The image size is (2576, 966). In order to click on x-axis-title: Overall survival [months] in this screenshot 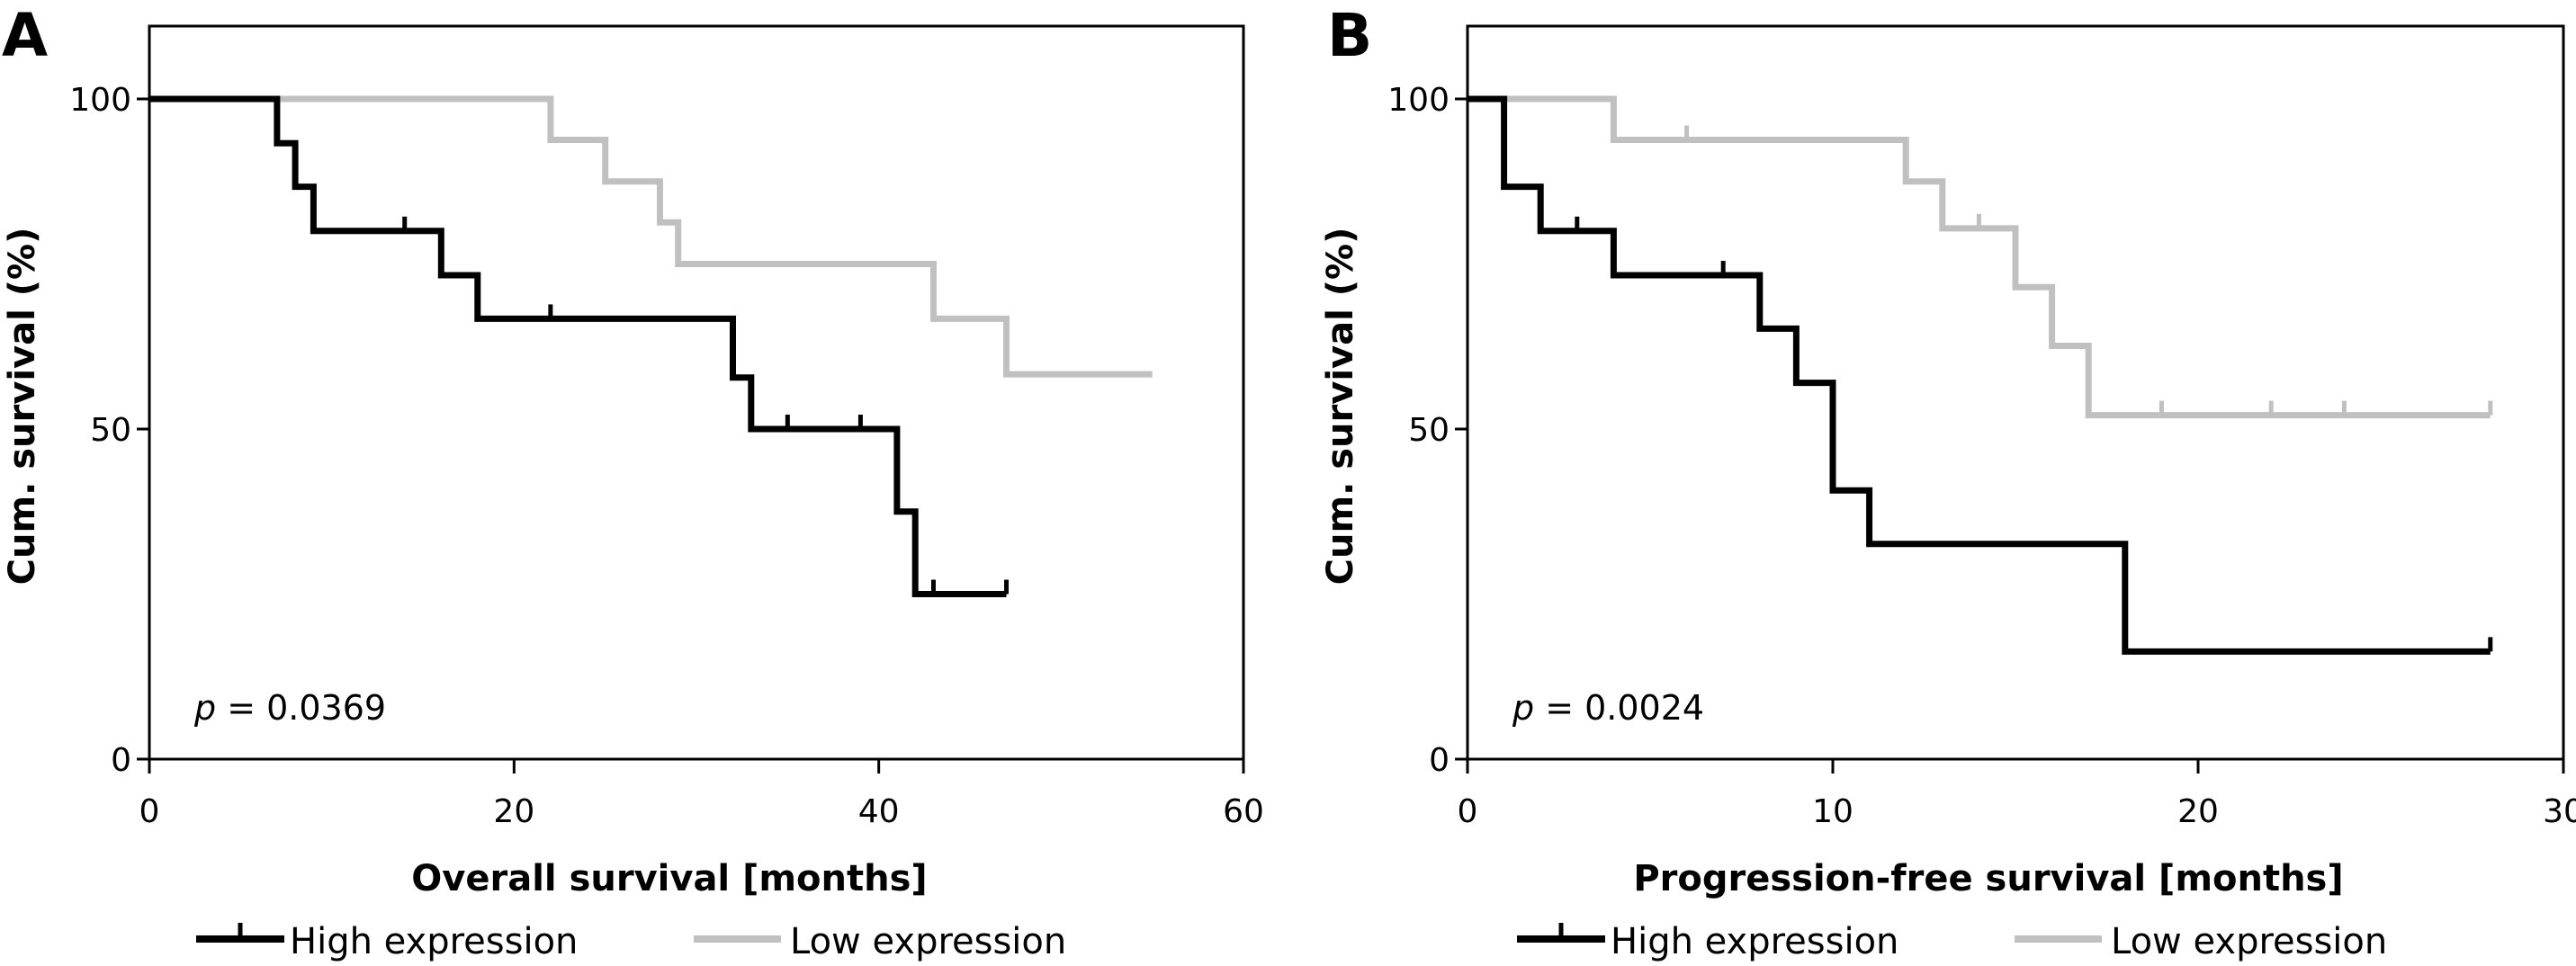, I will do `click(669, 878)`.